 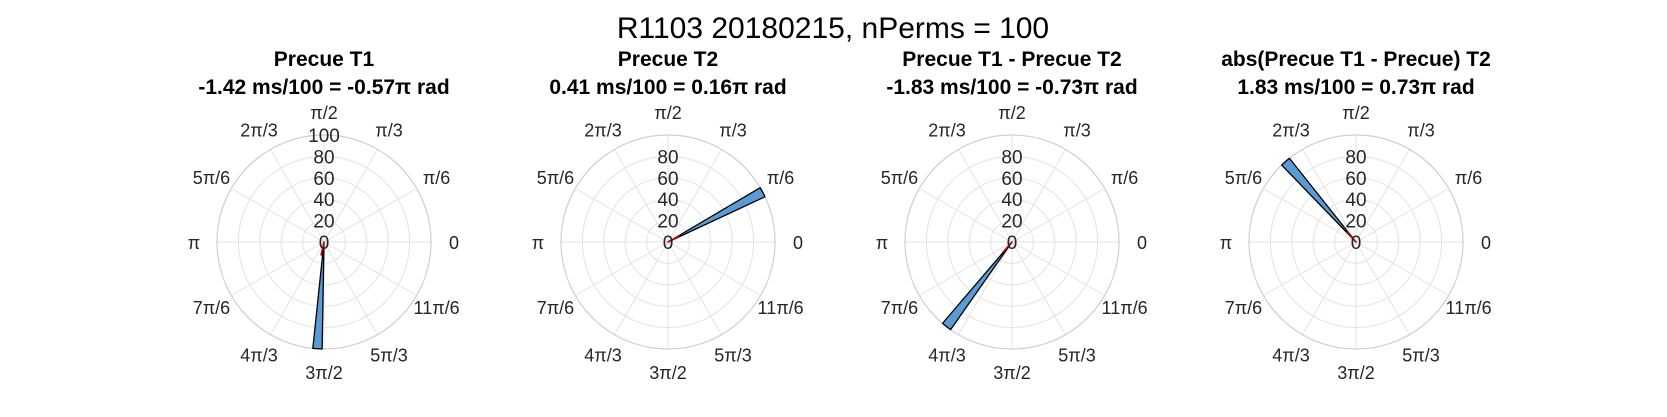 I want to click on plot-title: Precue T2, so click(x=668, y=59).